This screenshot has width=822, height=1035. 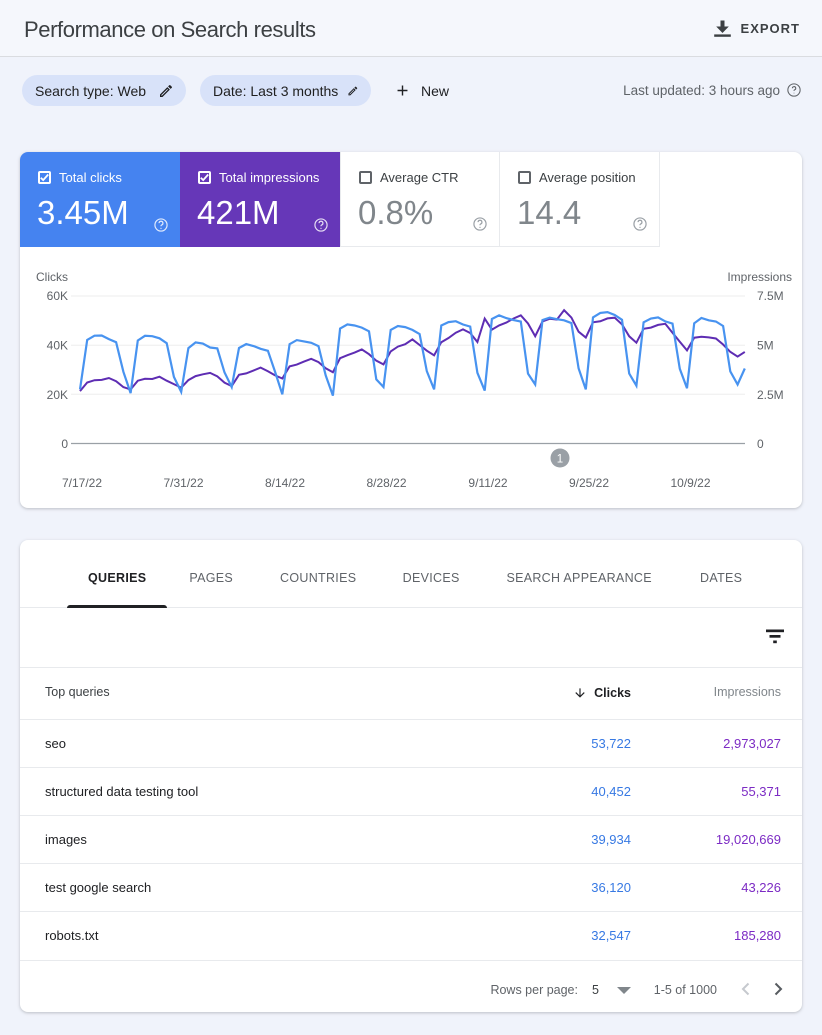 What do you see at coordinates (57, 346) in the screenshot?
I see `svg-text: 40K` at bounding box center [57, 346].